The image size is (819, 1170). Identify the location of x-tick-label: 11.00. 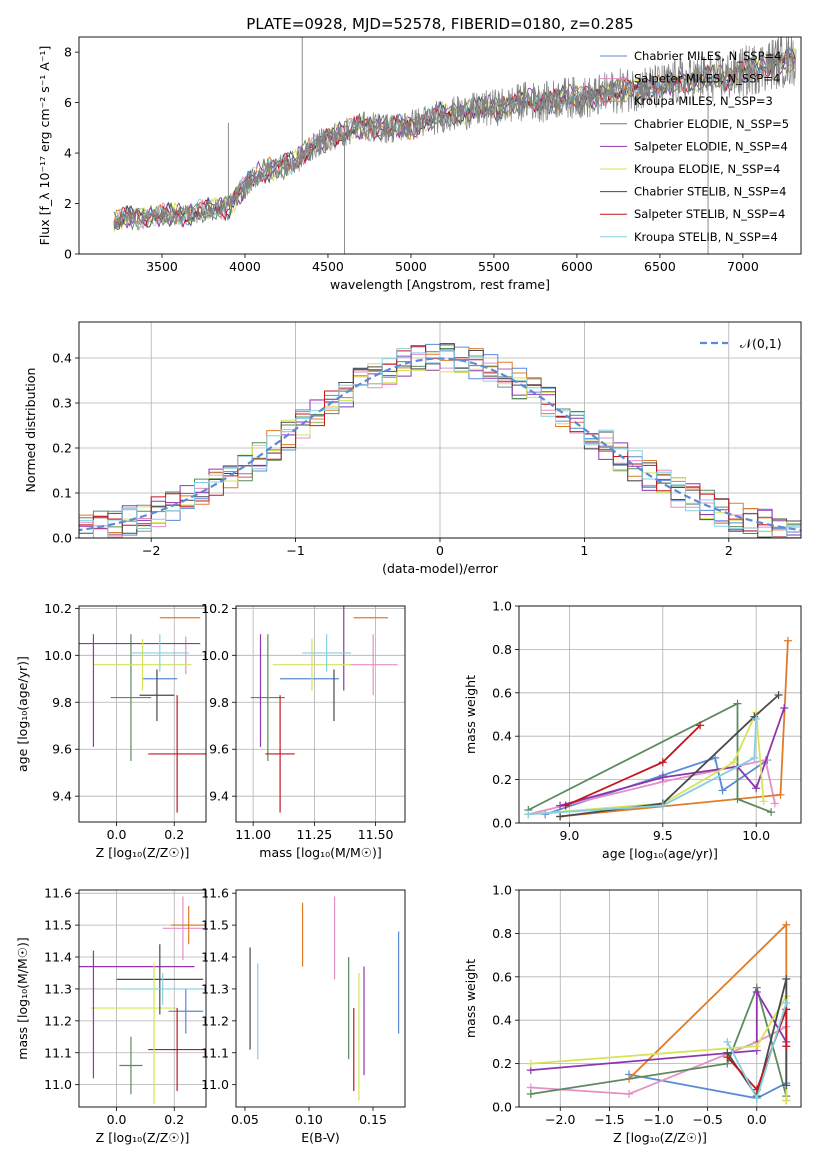
(253, 834).